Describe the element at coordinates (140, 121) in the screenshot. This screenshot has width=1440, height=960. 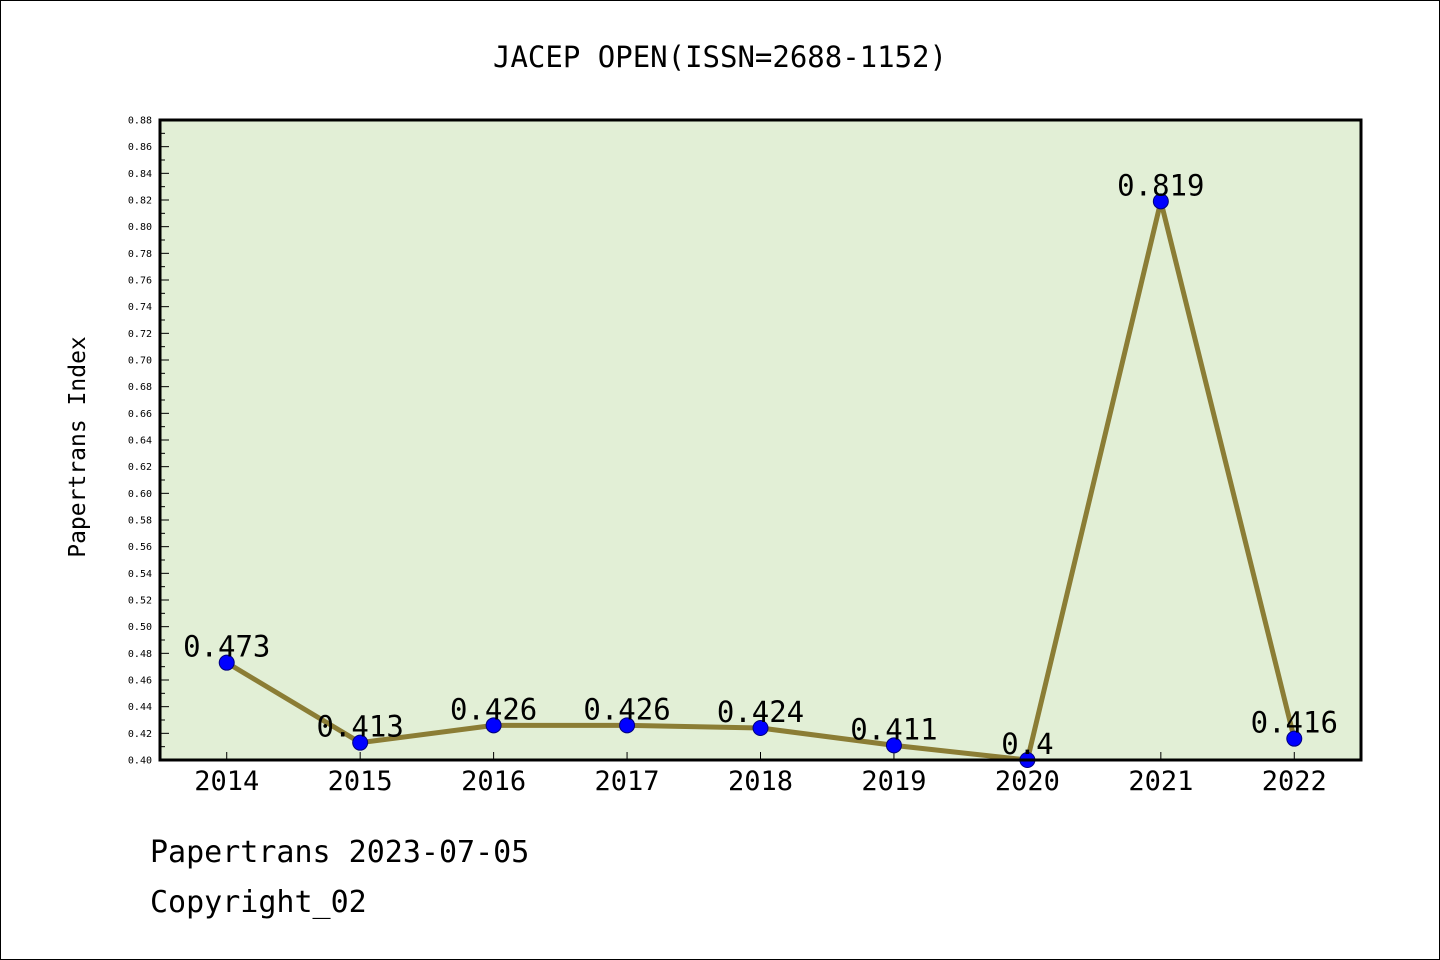
I see `y-tick-label: 0.88` at that location.